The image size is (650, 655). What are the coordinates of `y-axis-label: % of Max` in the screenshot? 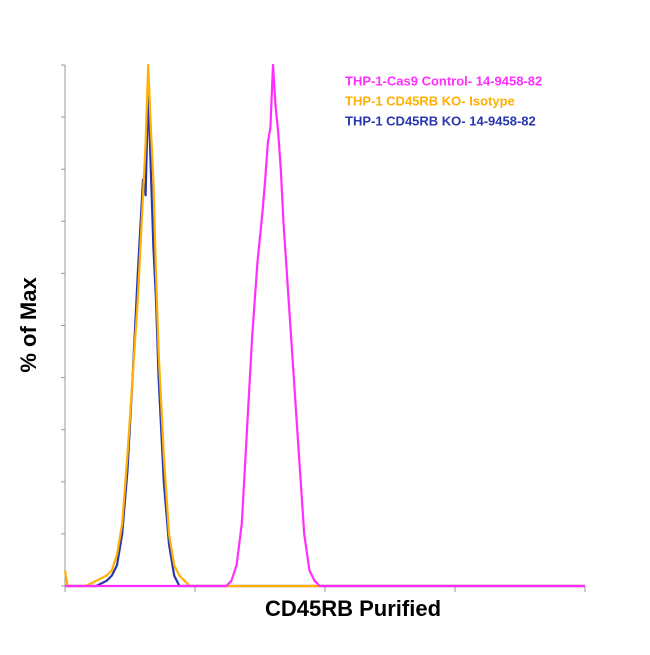 It's located at (28, 325).